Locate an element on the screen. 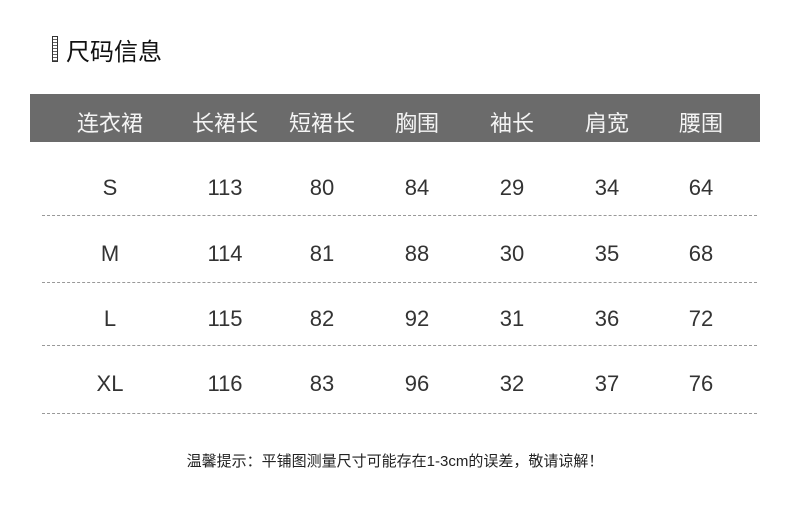 This screenshot has width=790, height=512. column-header: 长裙长 is located at coordinates (225, 123).